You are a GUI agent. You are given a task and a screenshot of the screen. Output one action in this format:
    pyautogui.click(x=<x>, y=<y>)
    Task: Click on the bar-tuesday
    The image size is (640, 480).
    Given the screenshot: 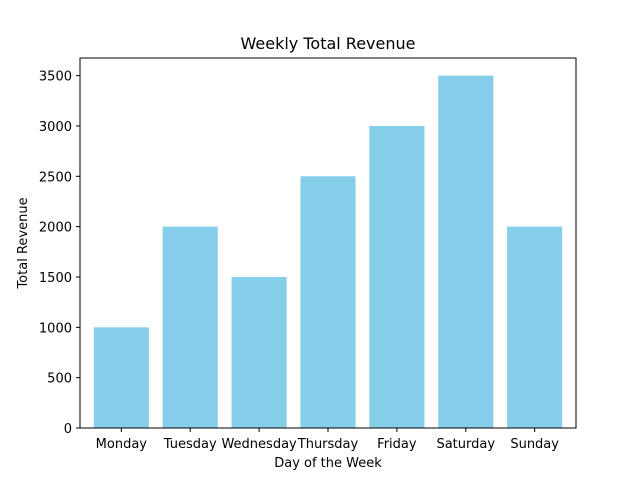 What is the action you would take?
    pyautogui.click(x=190, y=327)
    